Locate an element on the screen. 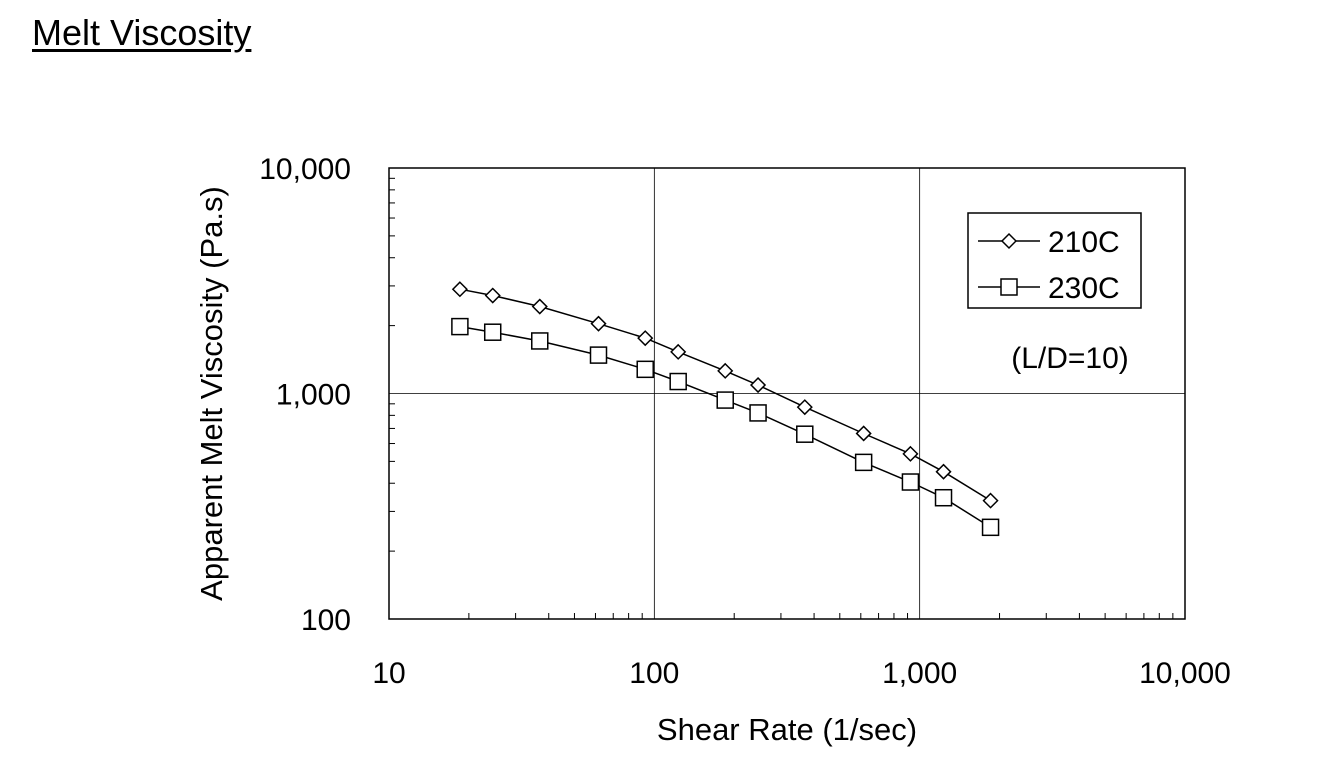 The width and height of the screenshot is (1330, 760). legend-box is located at coordinates (1054, 260).